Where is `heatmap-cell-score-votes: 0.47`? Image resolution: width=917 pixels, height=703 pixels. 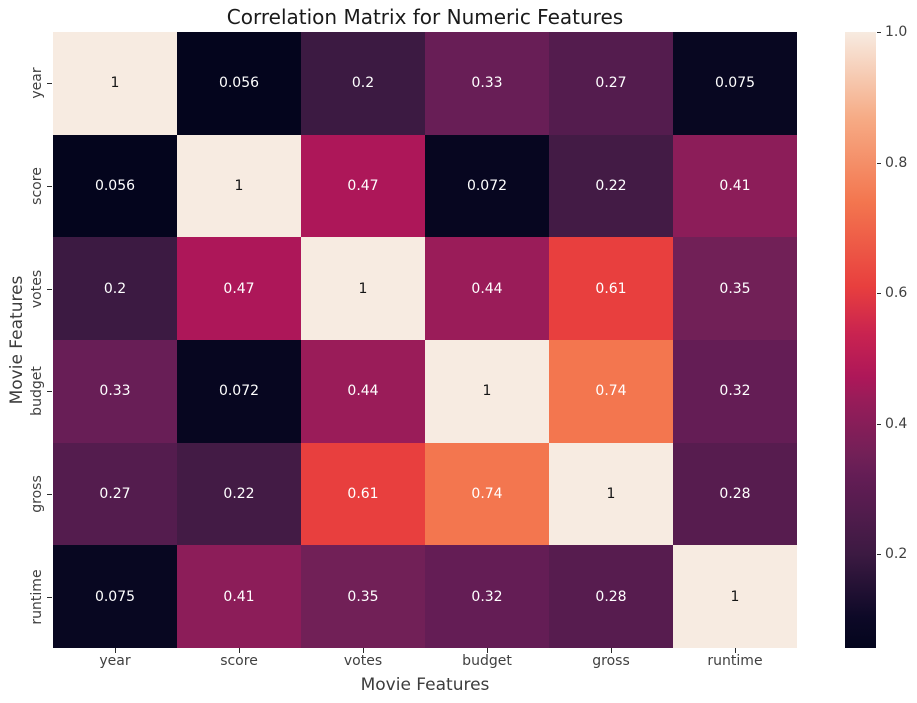 heatmap-cell-score-votes: 0.47 is located at coordinates (363, 186).